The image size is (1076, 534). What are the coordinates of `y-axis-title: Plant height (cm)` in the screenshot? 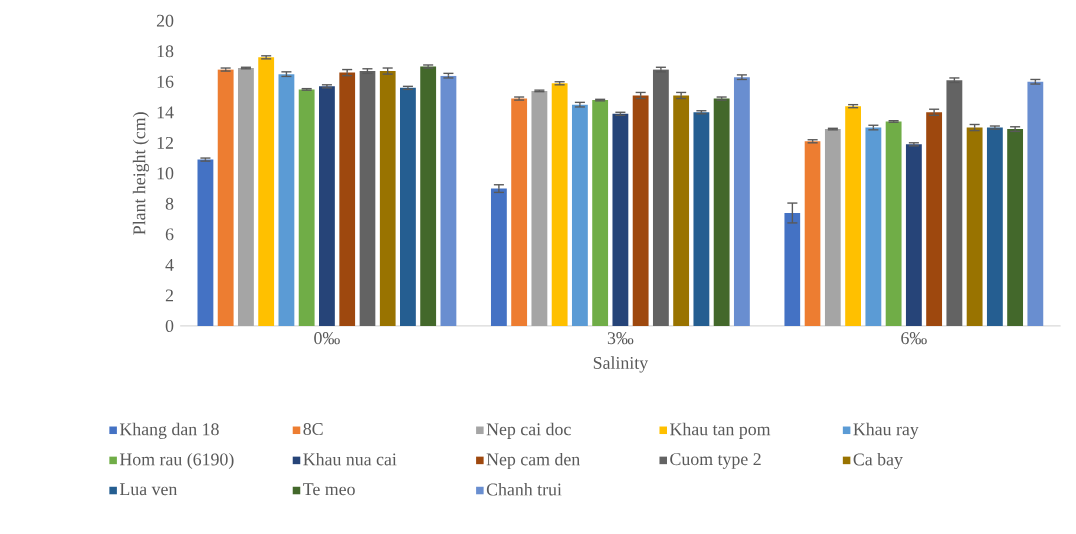 It's located at (141, 173).